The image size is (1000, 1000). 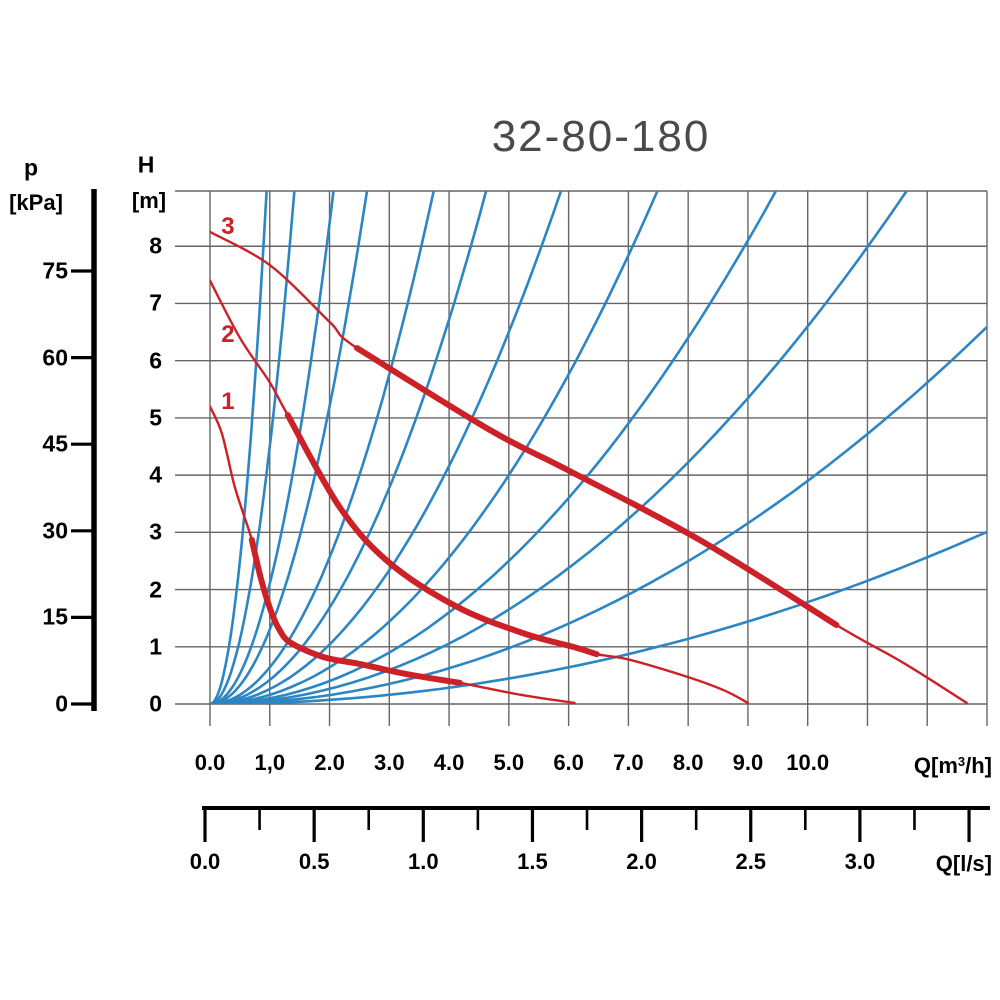 I want to click on flow-unit-m3h-suffix: /h], so click(x=978, y=765).